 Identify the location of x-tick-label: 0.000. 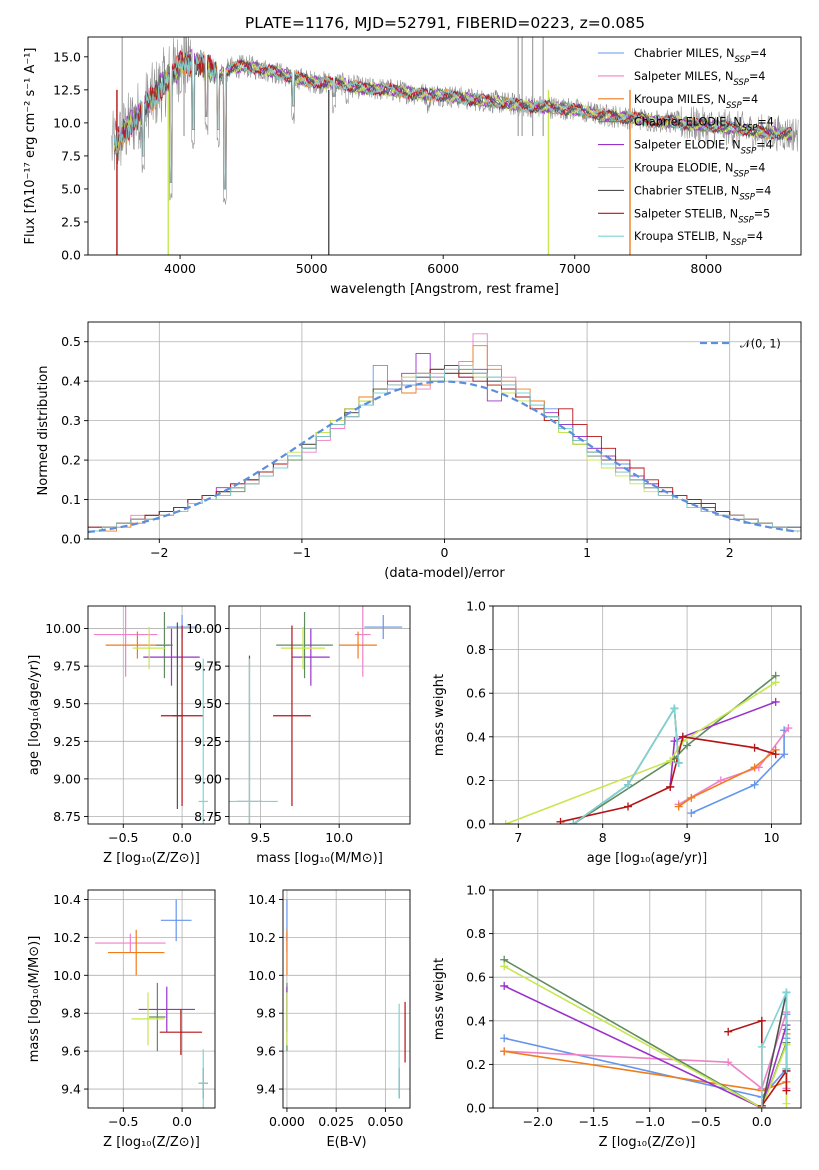
(287, 1121).